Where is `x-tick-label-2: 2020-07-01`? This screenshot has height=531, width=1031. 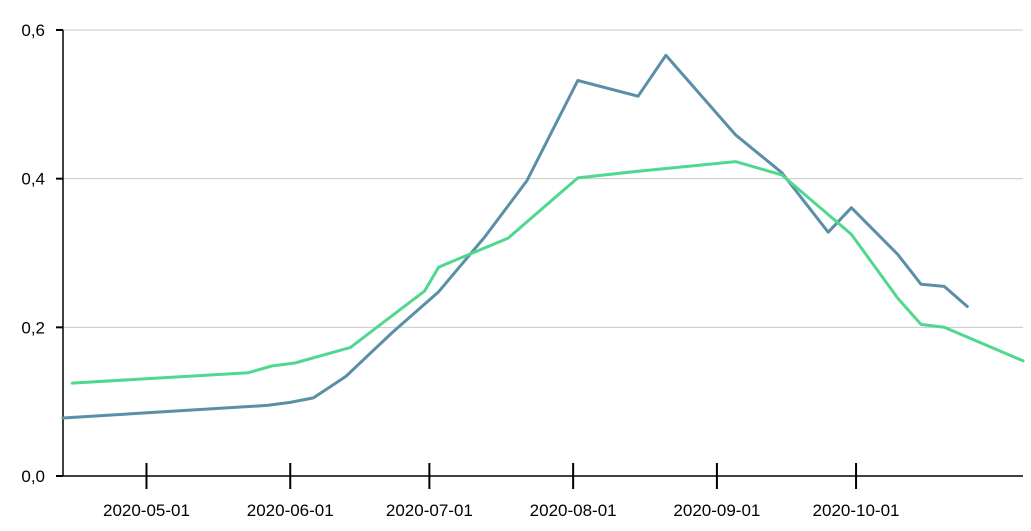 x-tick-label-2: 2020-07-01 is located at coordinates (429, 510).